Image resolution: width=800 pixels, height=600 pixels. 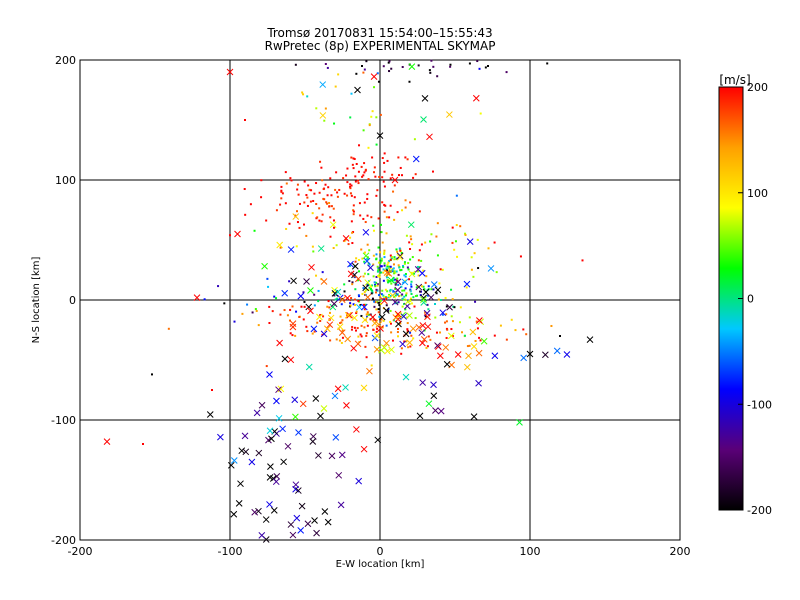 I want to click on colorbar: [m/s] -200 -100 0 100 200, so click(x=745, y=295).